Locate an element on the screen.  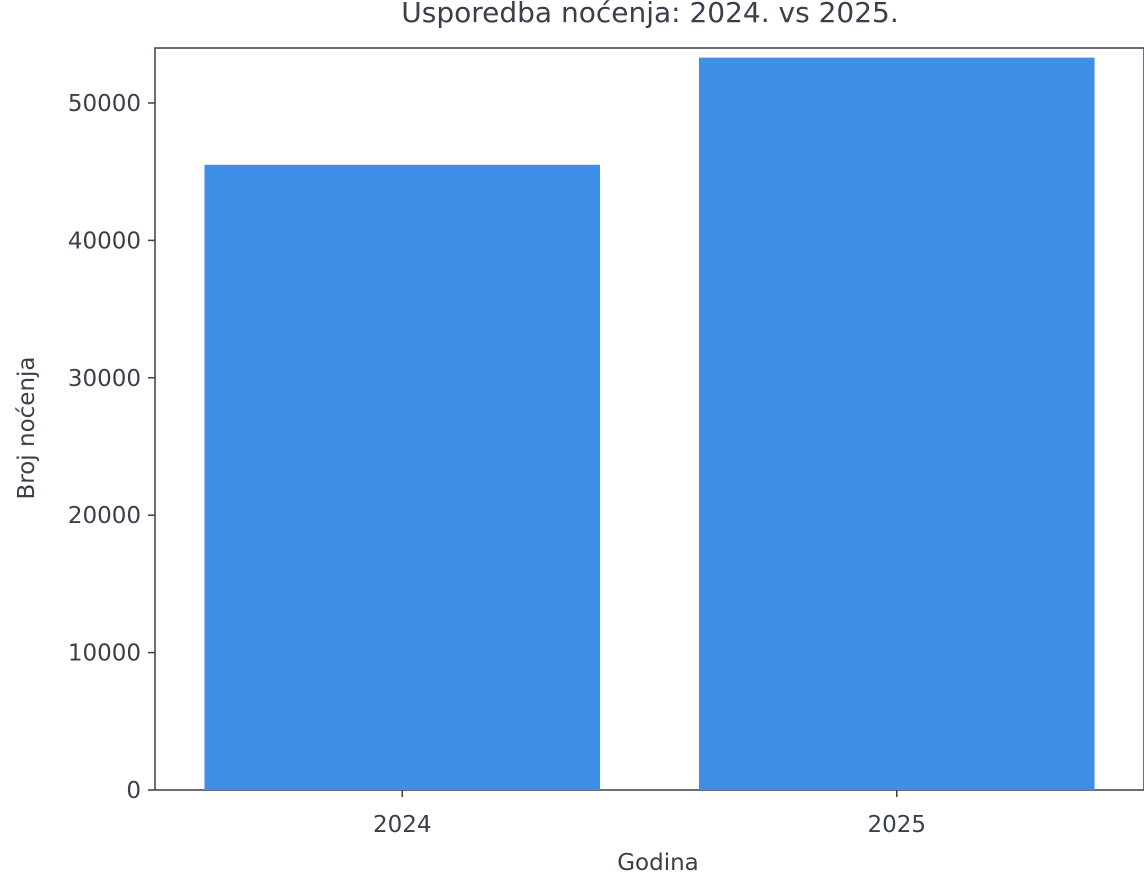
y-tick-label-40000: 40000 is located at coordinates (104, 241).